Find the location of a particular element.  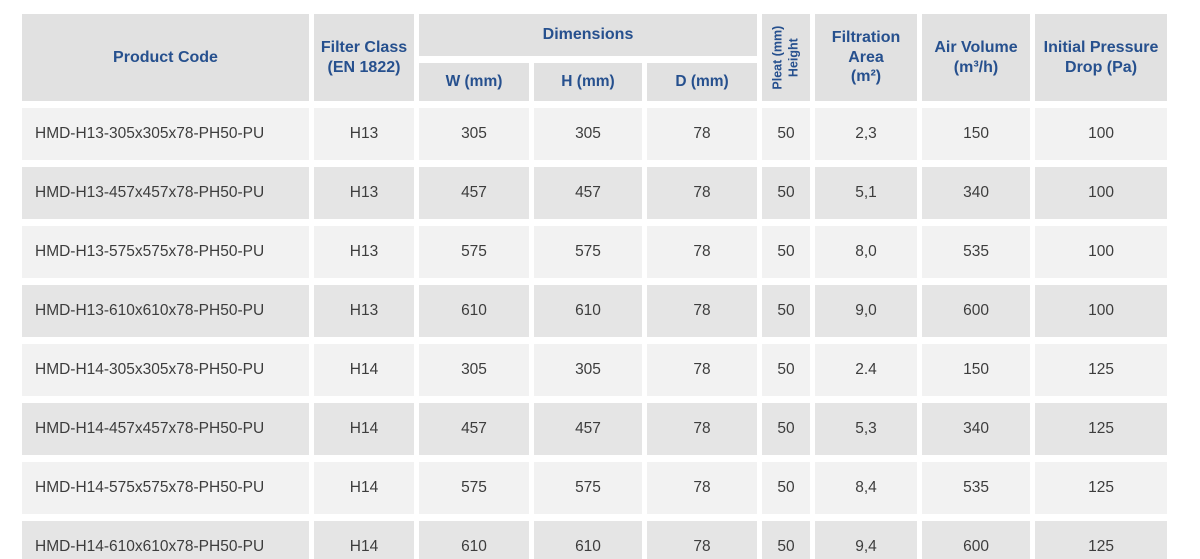

cell-filtration-area: 8,4 is located at coordinates (866, 488).